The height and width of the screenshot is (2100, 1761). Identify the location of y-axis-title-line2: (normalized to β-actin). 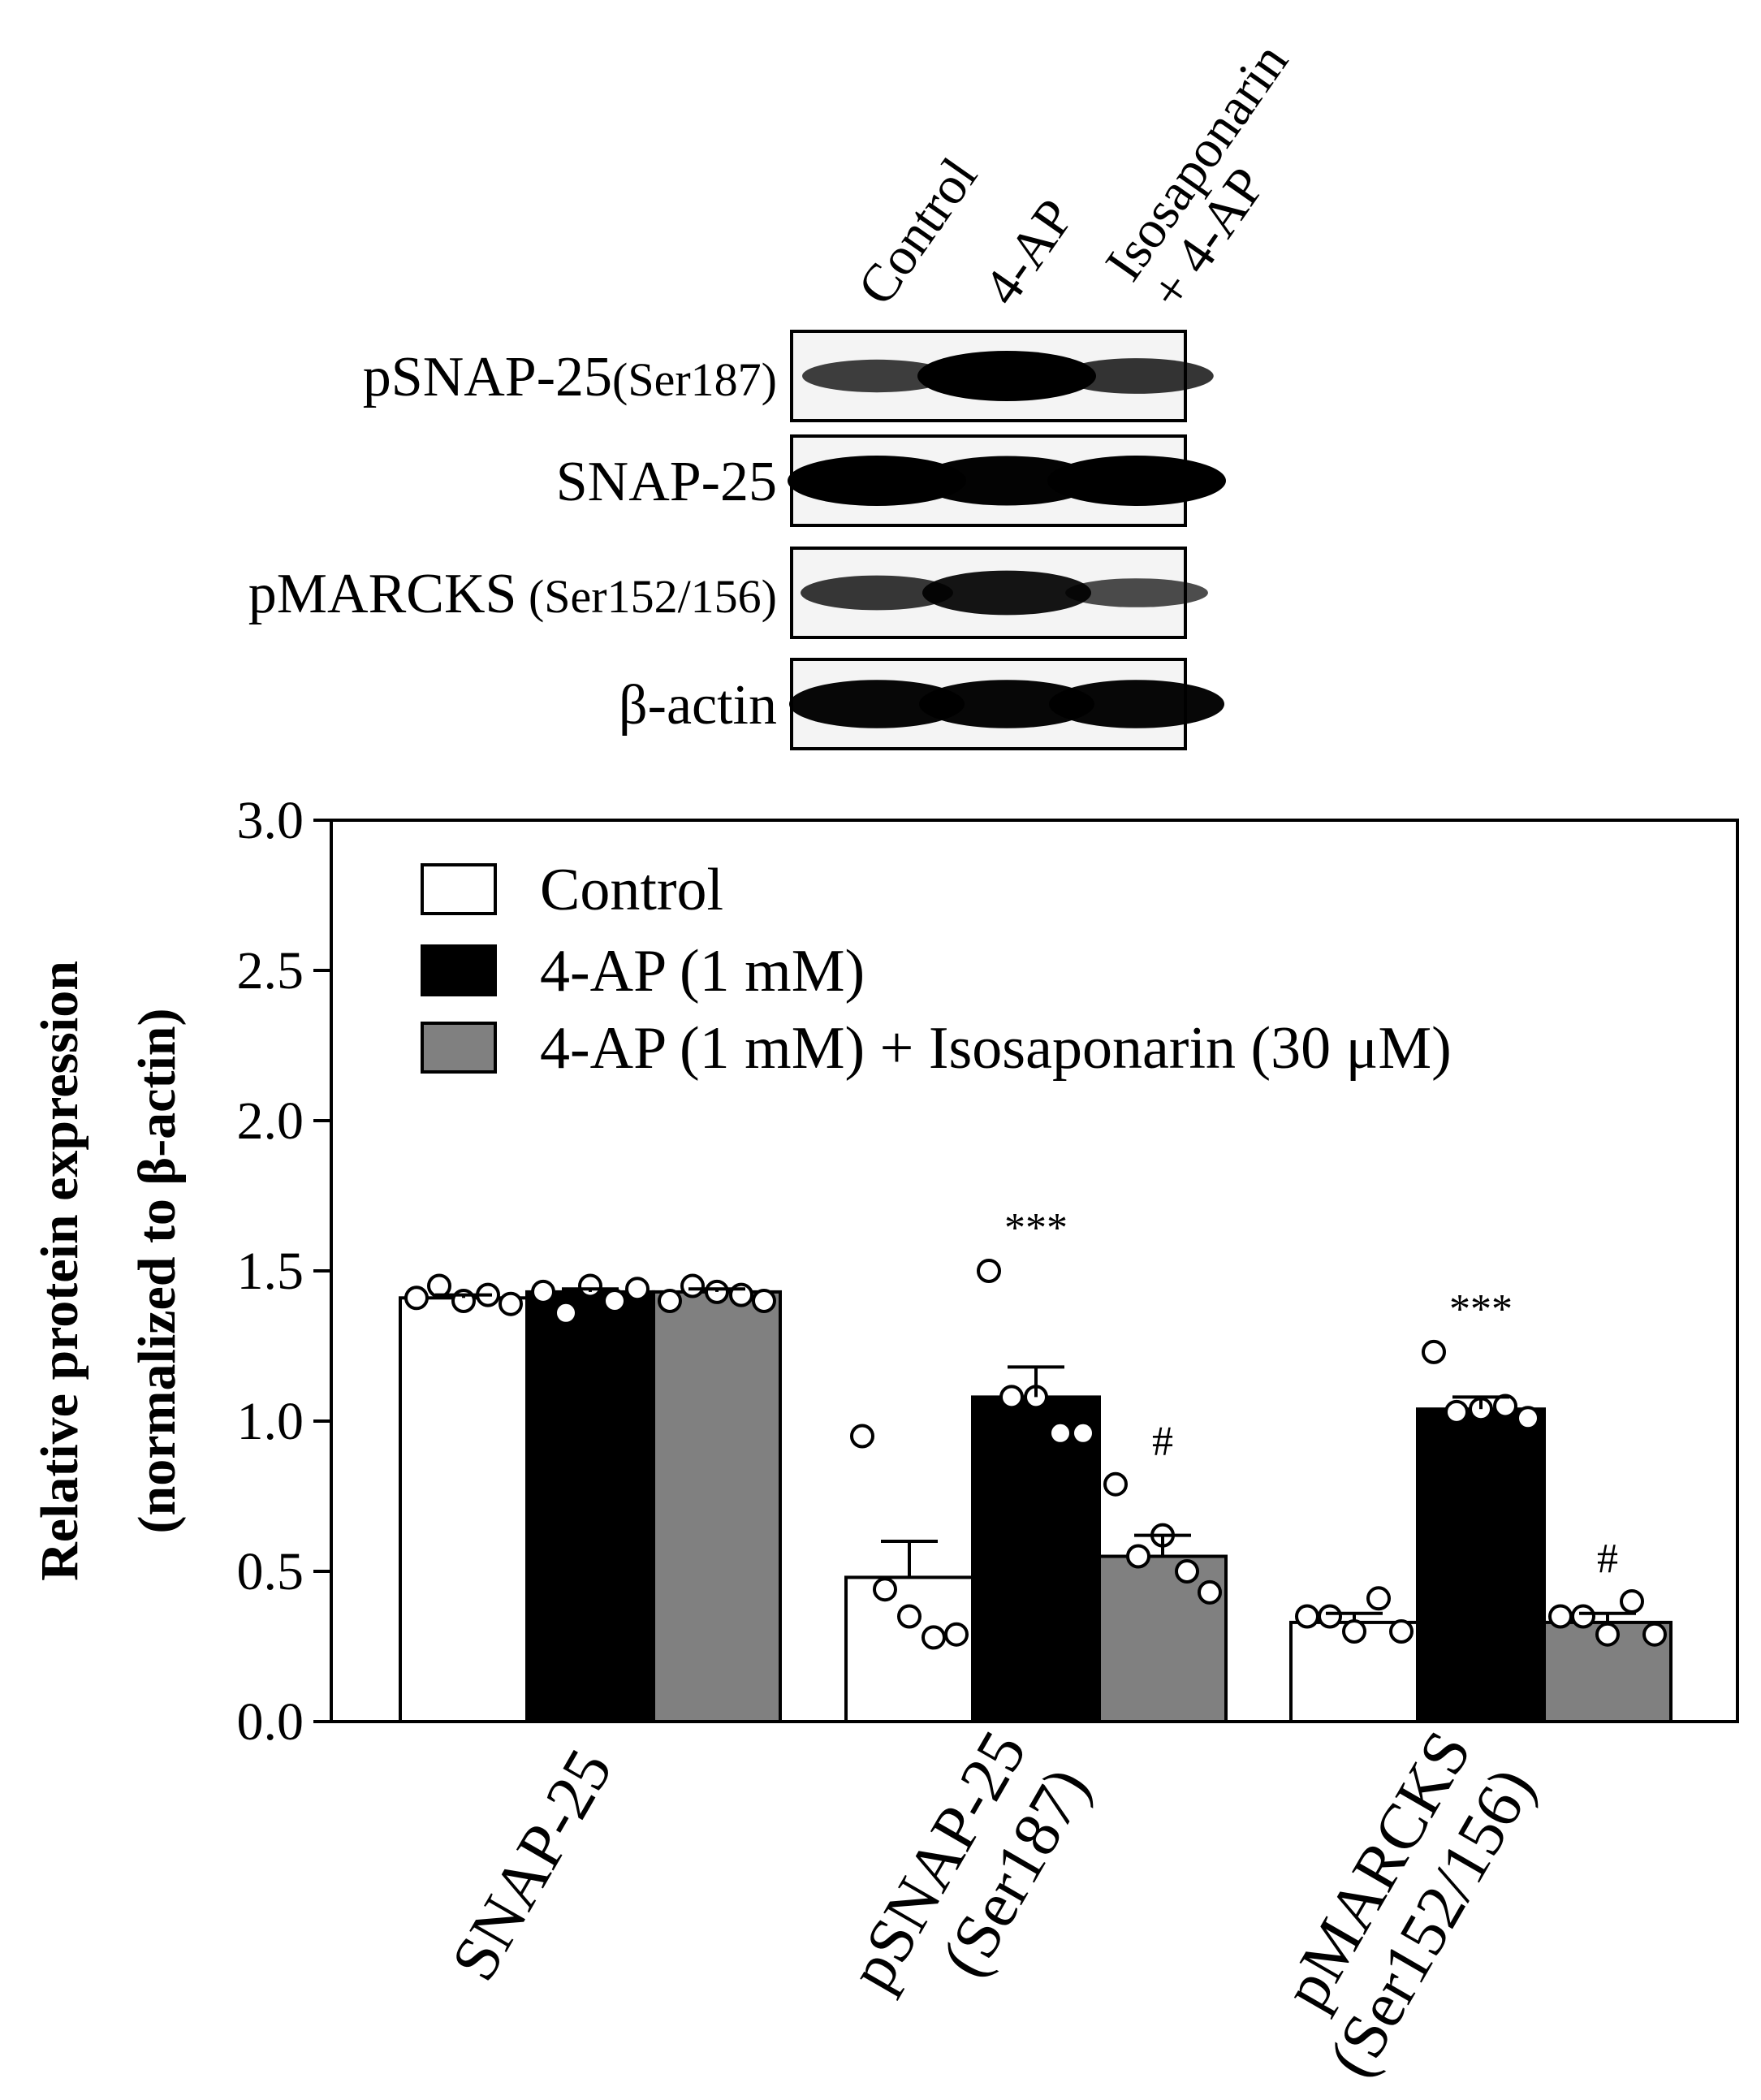
(157, 1272).